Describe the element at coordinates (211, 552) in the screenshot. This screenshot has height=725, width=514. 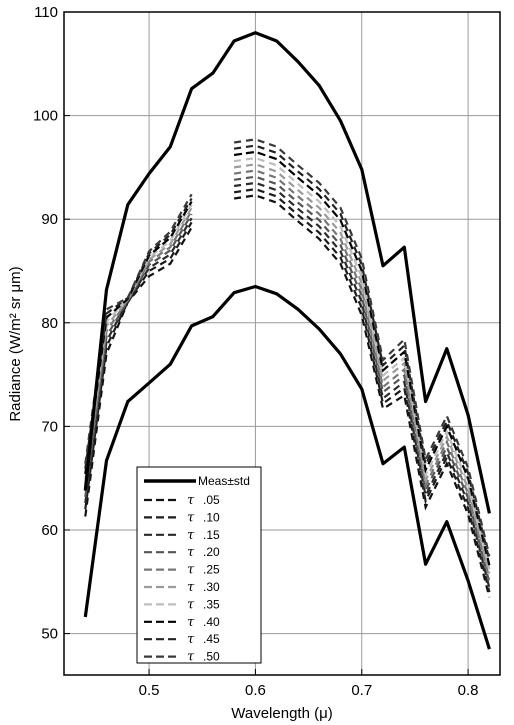
I see `legend-label-tau-20: .20` at that location.